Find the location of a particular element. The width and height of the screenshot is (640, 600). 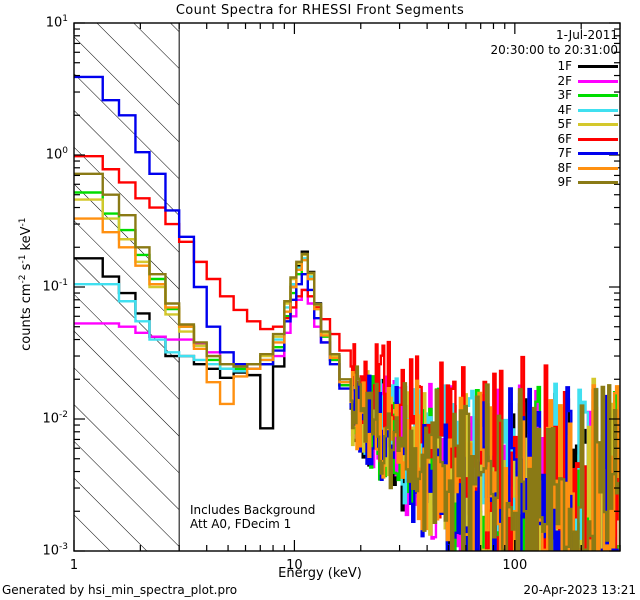

legend-item-1f: 1F is located at coordinates (558, 66).